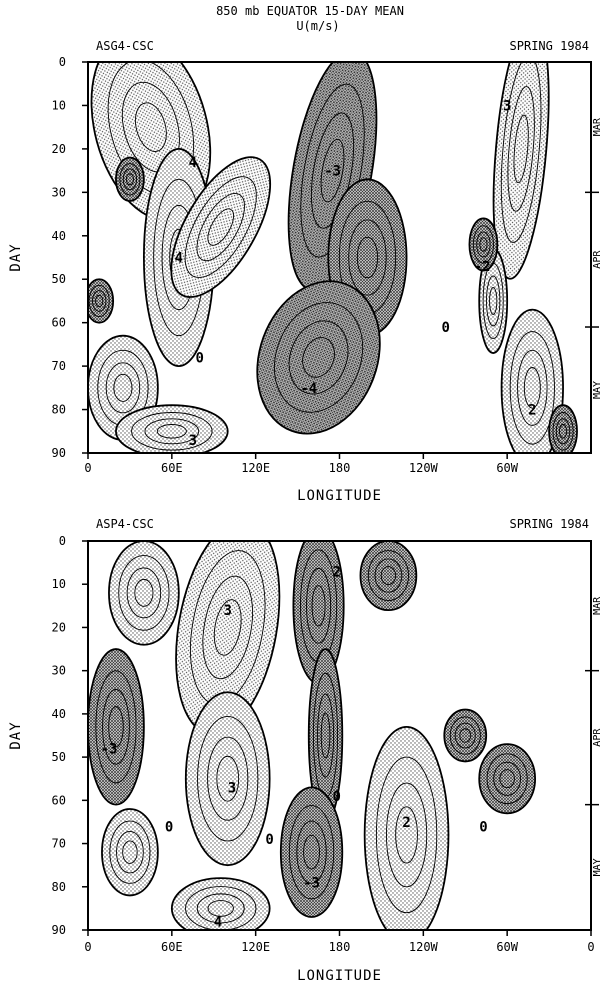 This screenshot has width=606, height=988. What do you see at coordinates (597, 737) in the screenshot?
I see `month-label: APR` at bounding box center [597, 737].